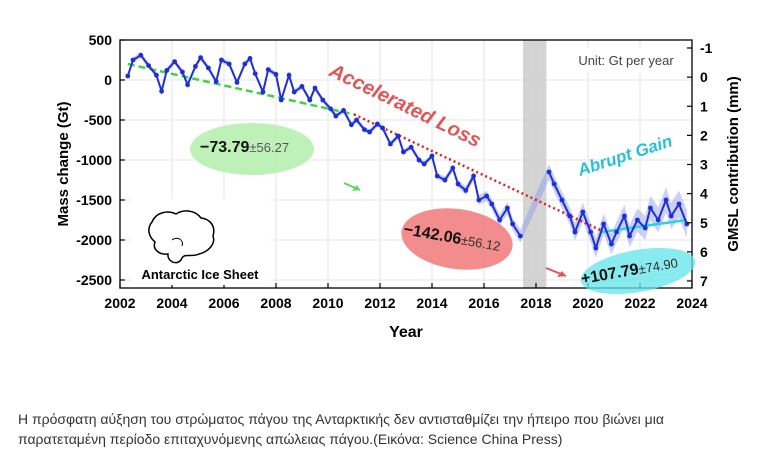 The image size is (766, 457). Describe the element at coordinates (691, 303) in the screenshot. I see `x-tick-label: 2024` at that location.